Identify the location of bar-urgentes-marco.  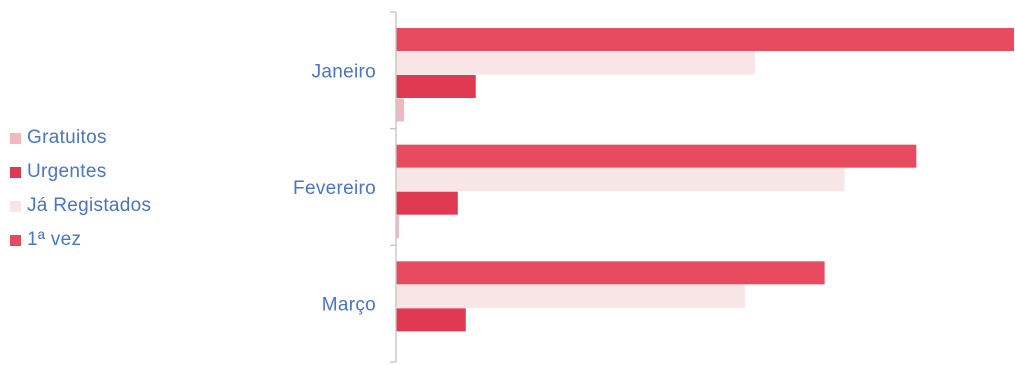
(431, 320).